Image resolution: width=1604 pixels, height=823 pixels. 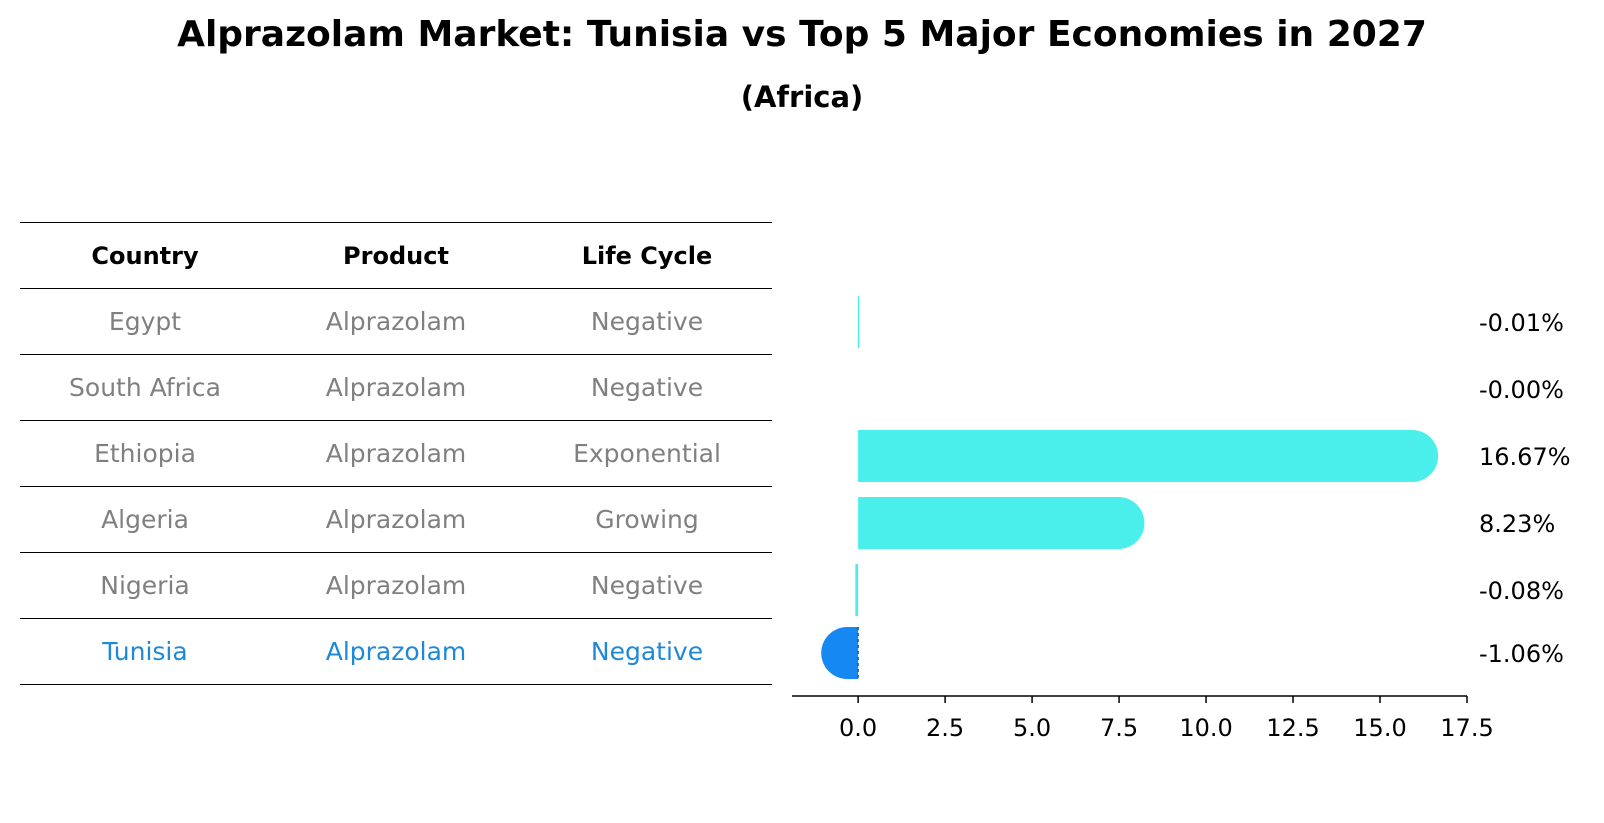 What do you see at coordinates (145, 651) in the screenshot?
I see `cell-country: Tunisia` at bounding box center [145, 651].